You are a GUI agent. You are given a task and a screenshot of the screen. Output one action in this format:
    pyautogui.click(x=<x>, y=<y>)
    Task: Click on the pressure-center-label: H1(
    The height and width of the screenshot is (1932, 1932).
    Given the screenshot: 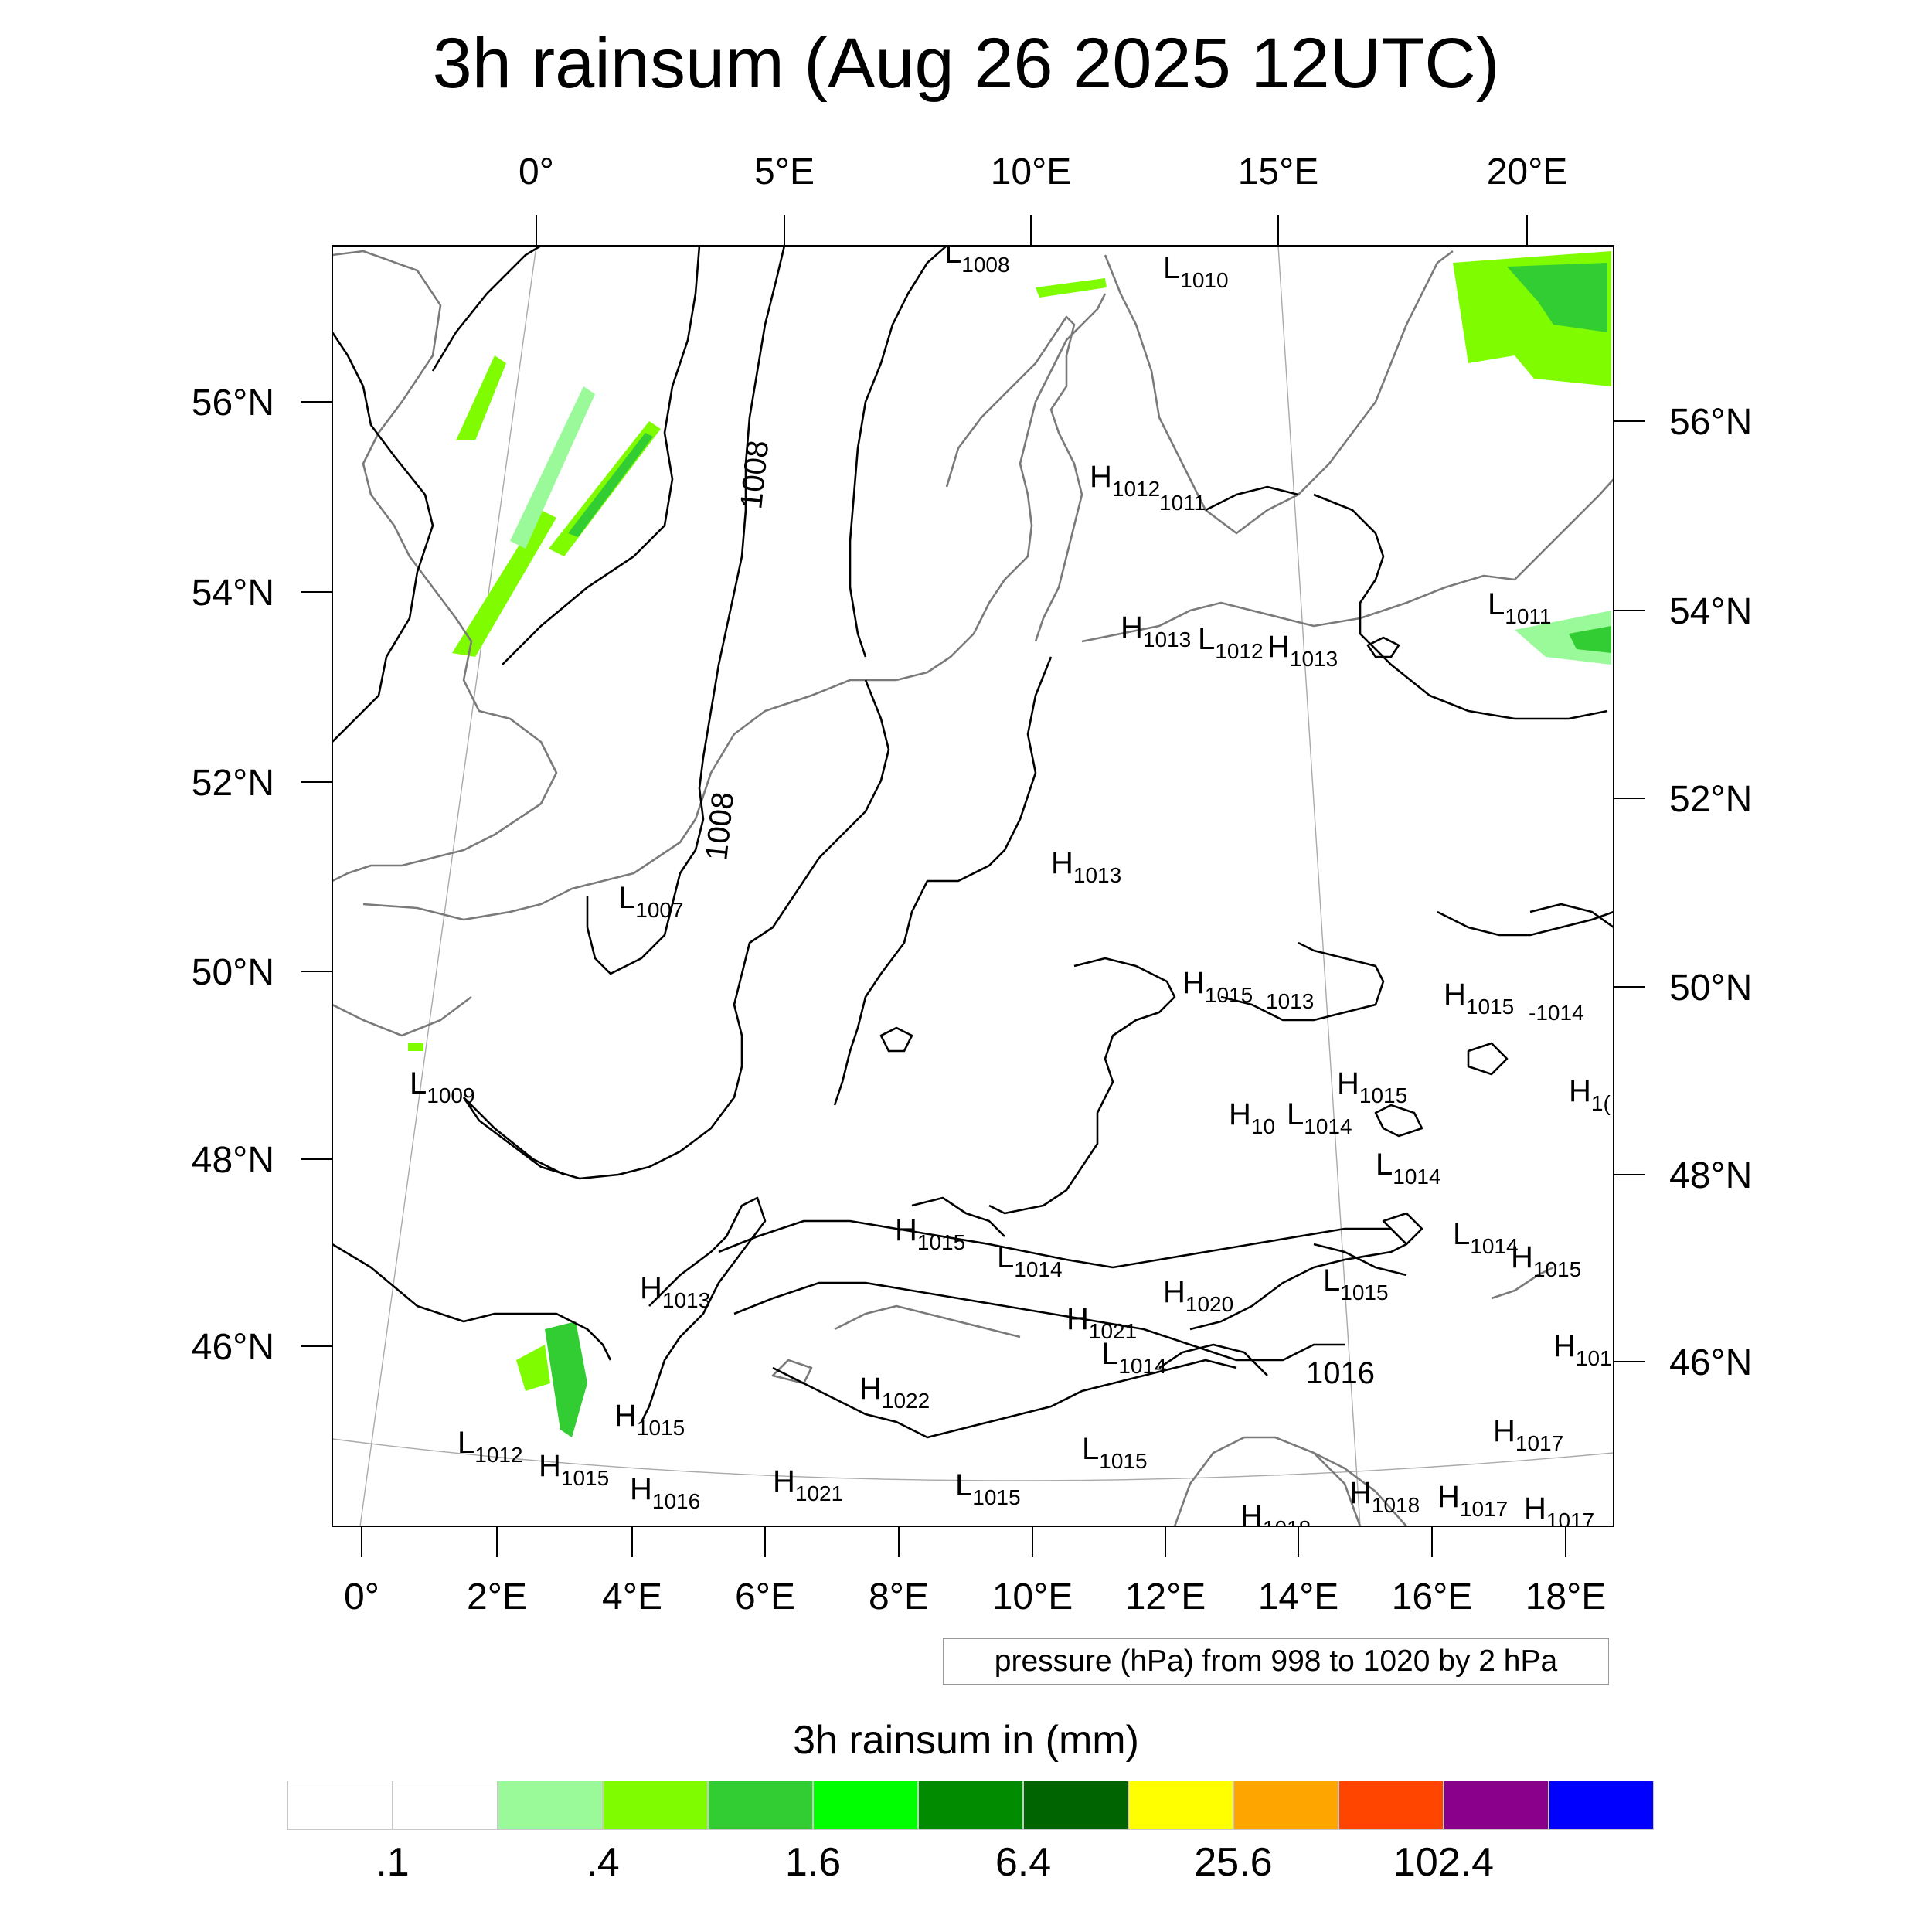 What is the action you would take?
    pyautogui.click(x=1590, y=1094)
    